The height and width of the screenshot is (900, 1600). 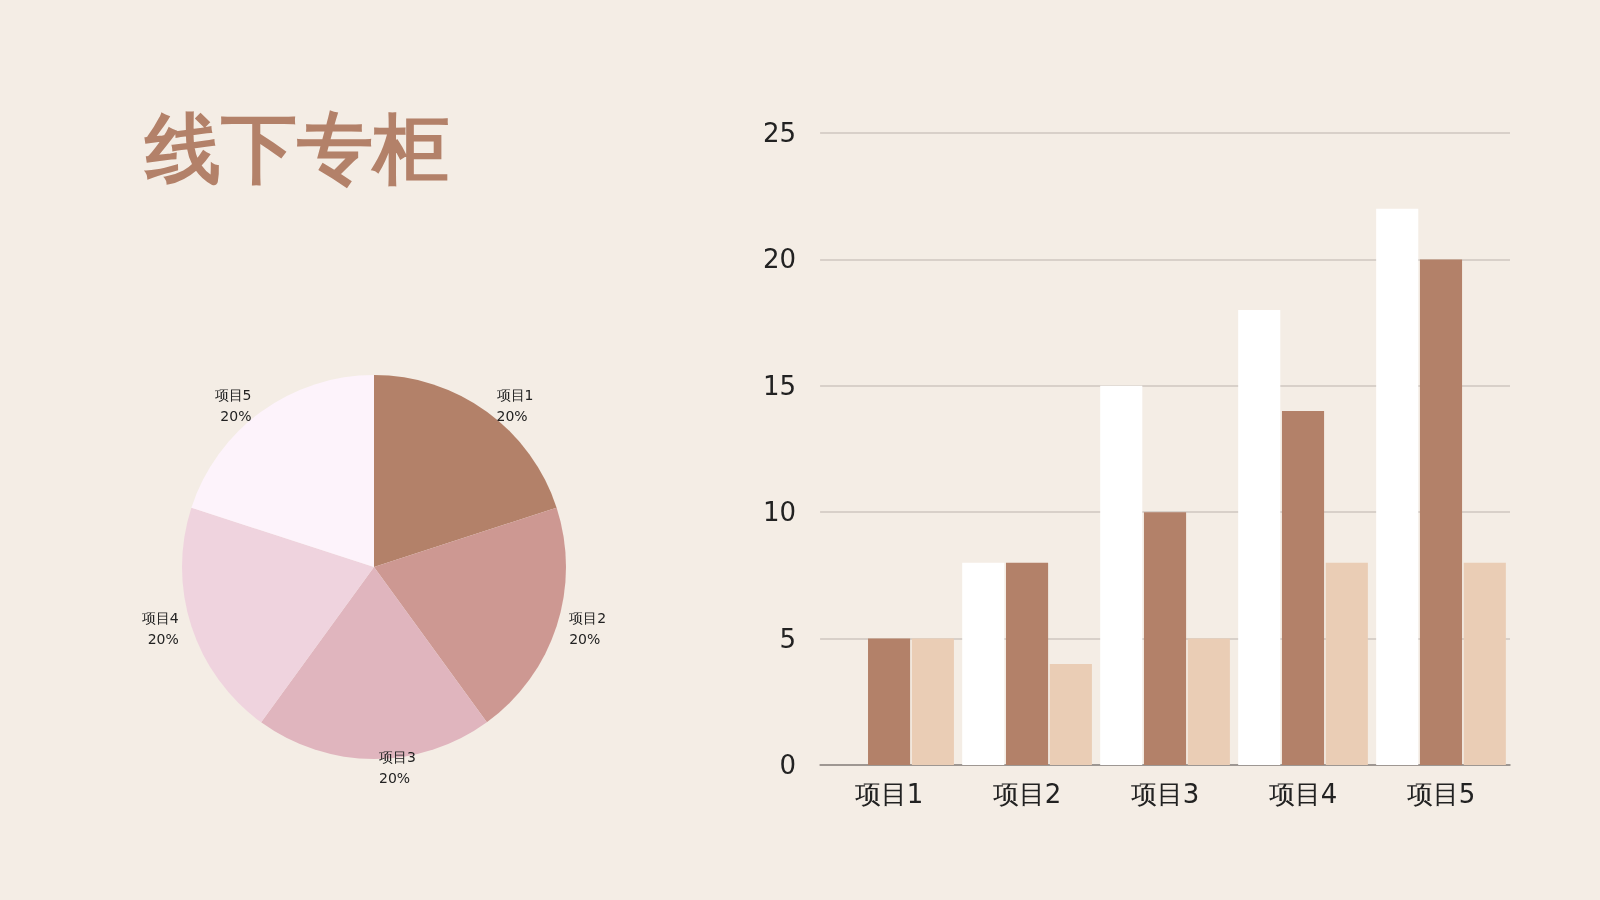 I want to click on slice-label: 项目3, so click(x=397, y=756).